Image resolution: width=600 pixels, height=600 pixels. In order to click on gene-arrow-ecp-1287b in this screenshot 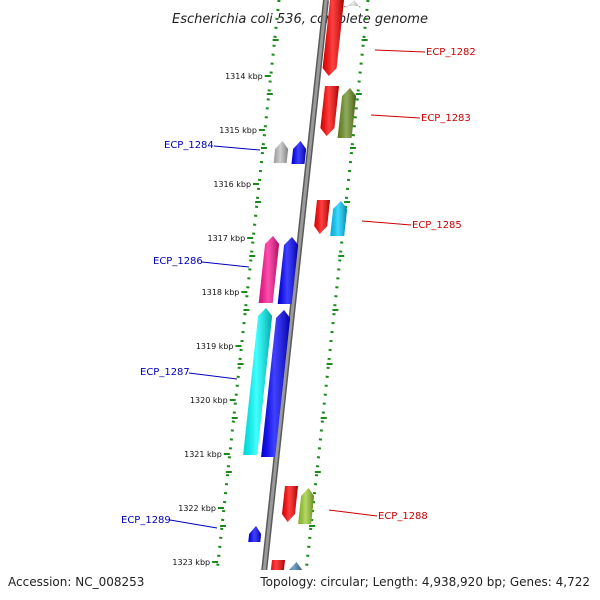, I will do `click(276, 383)`.